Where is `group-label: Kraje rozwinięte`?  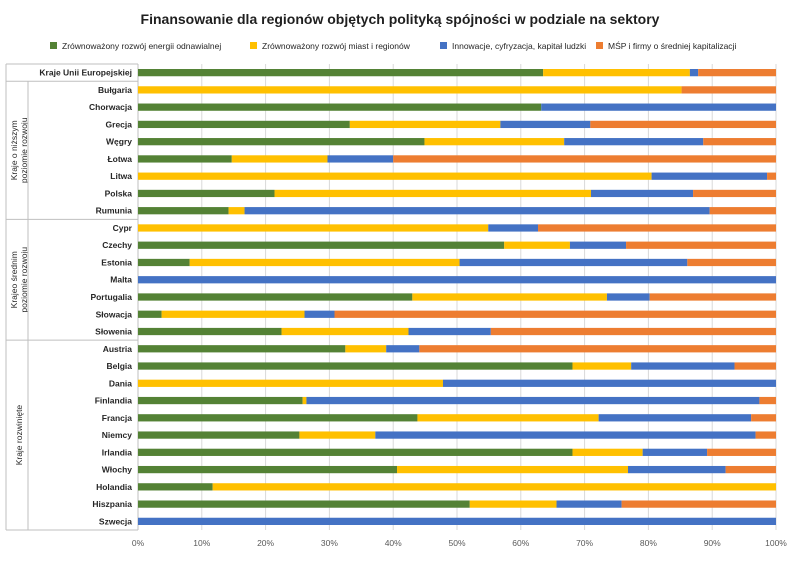
group-label: Kraje rozwinięte is located at coordinates (19, 435).